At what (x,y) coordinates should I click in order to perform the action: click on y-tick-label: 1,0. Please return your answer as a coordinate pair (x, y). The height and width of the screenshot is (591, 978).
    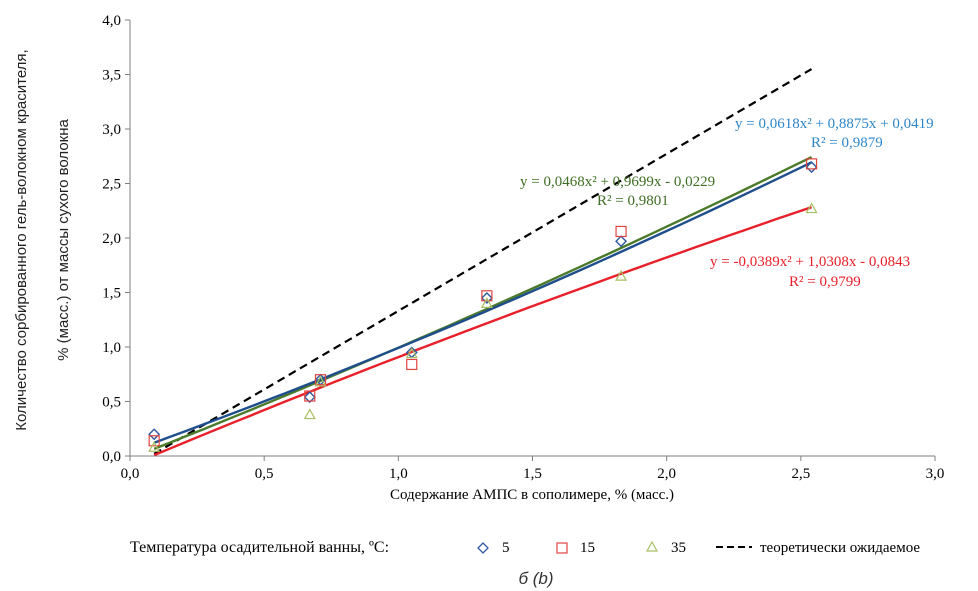
    Looking at the image, I should click on (111, 348).